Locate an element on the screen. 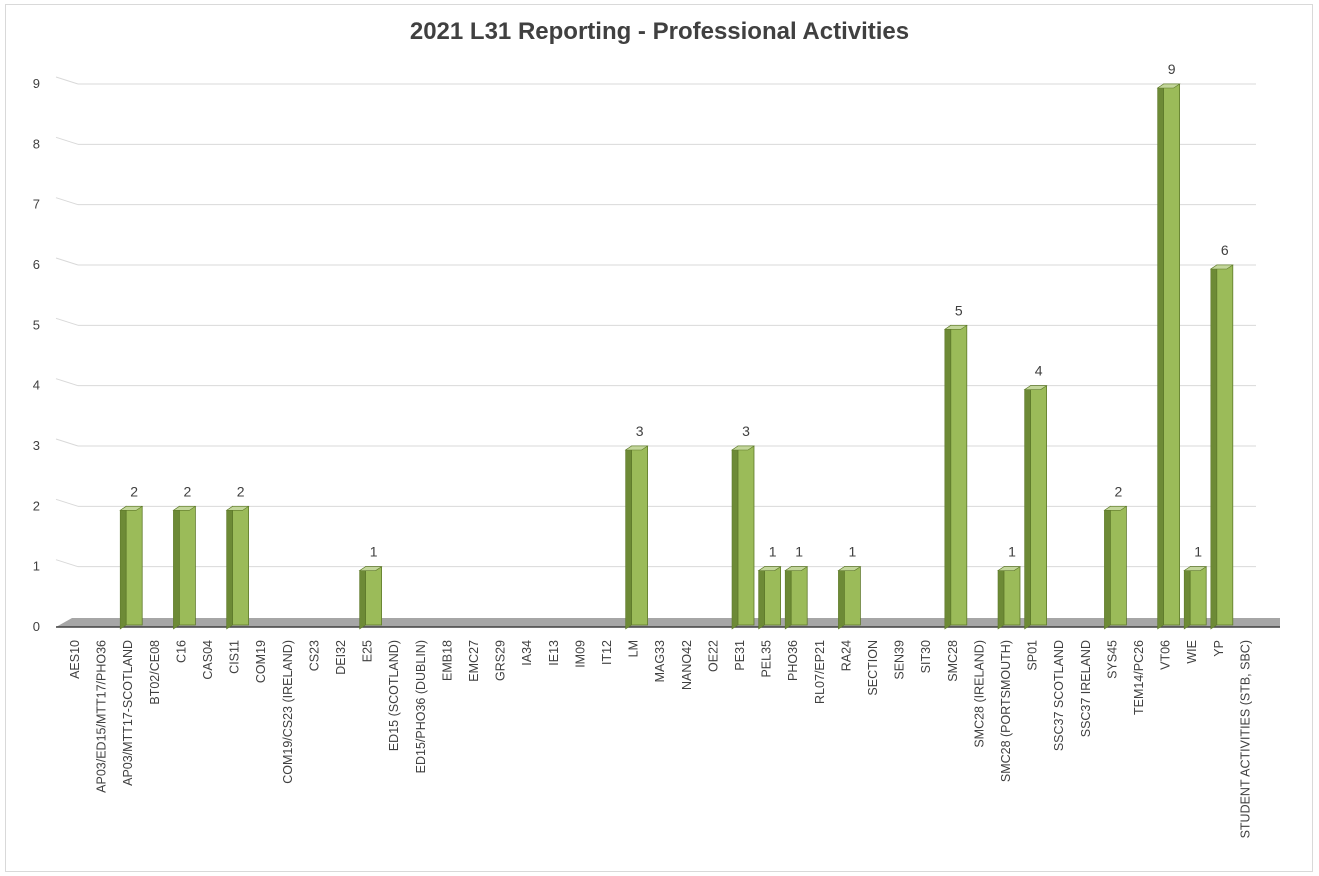  y-tick-label: 1 is located at coordinates (36, 566).